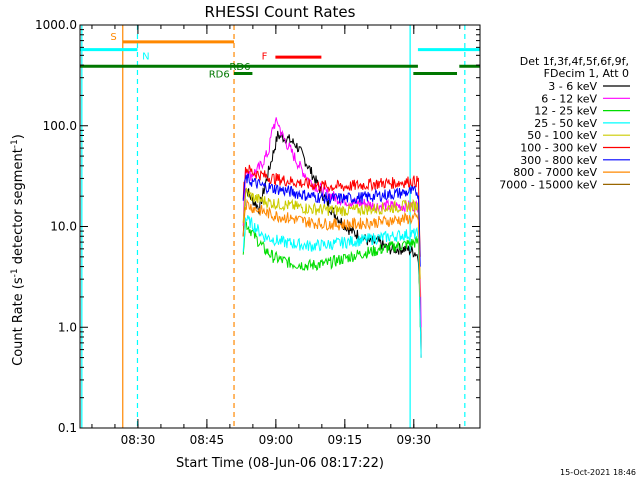 This screenshot has width=640, height=480. I want to click on x-tick-label: 09:15, so click(345, 440).